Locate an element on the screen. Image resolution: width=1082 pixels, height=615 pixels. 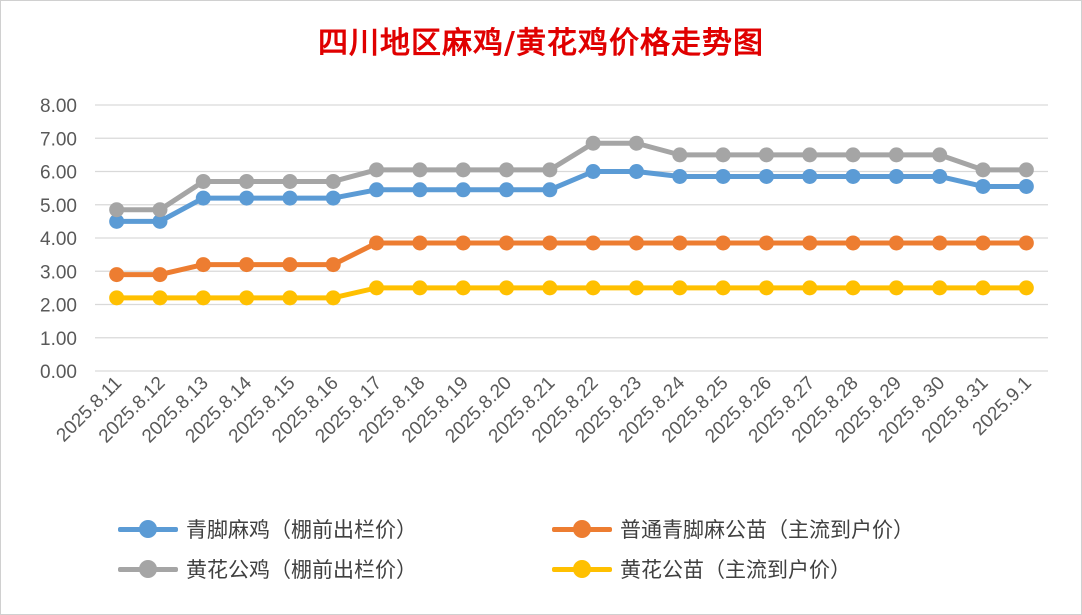
legend-item-series-3: 黄花公苗（主流到户价） is located at coordinates (701, 569).